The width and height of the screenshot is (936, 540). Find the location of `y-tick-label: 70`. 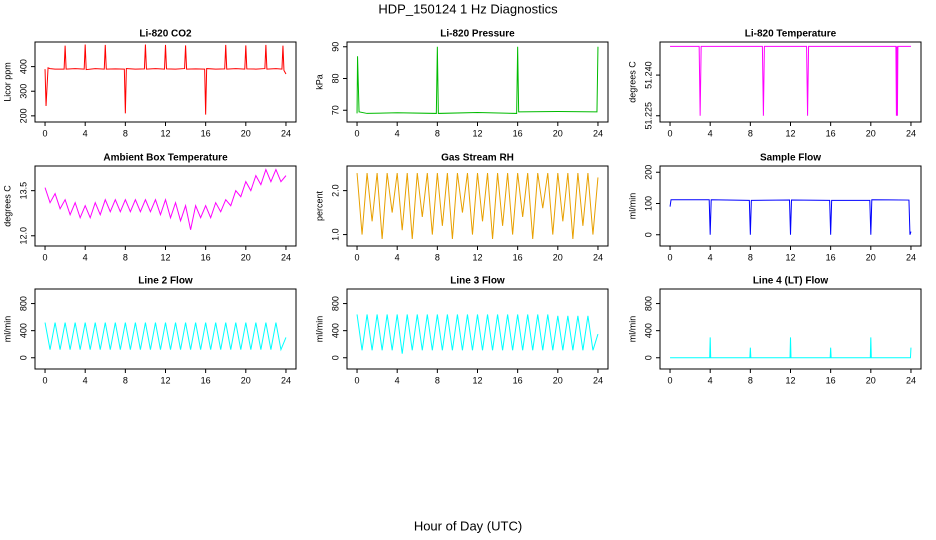

y-tick-label: 70 is located at coordinates (335, 110).